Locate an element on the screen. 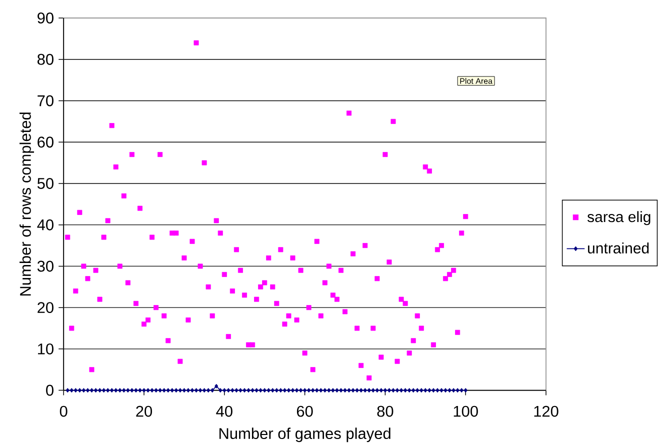 The image size is (668, 448). x-tick-label: 120 is located at coordinates (546, 411).